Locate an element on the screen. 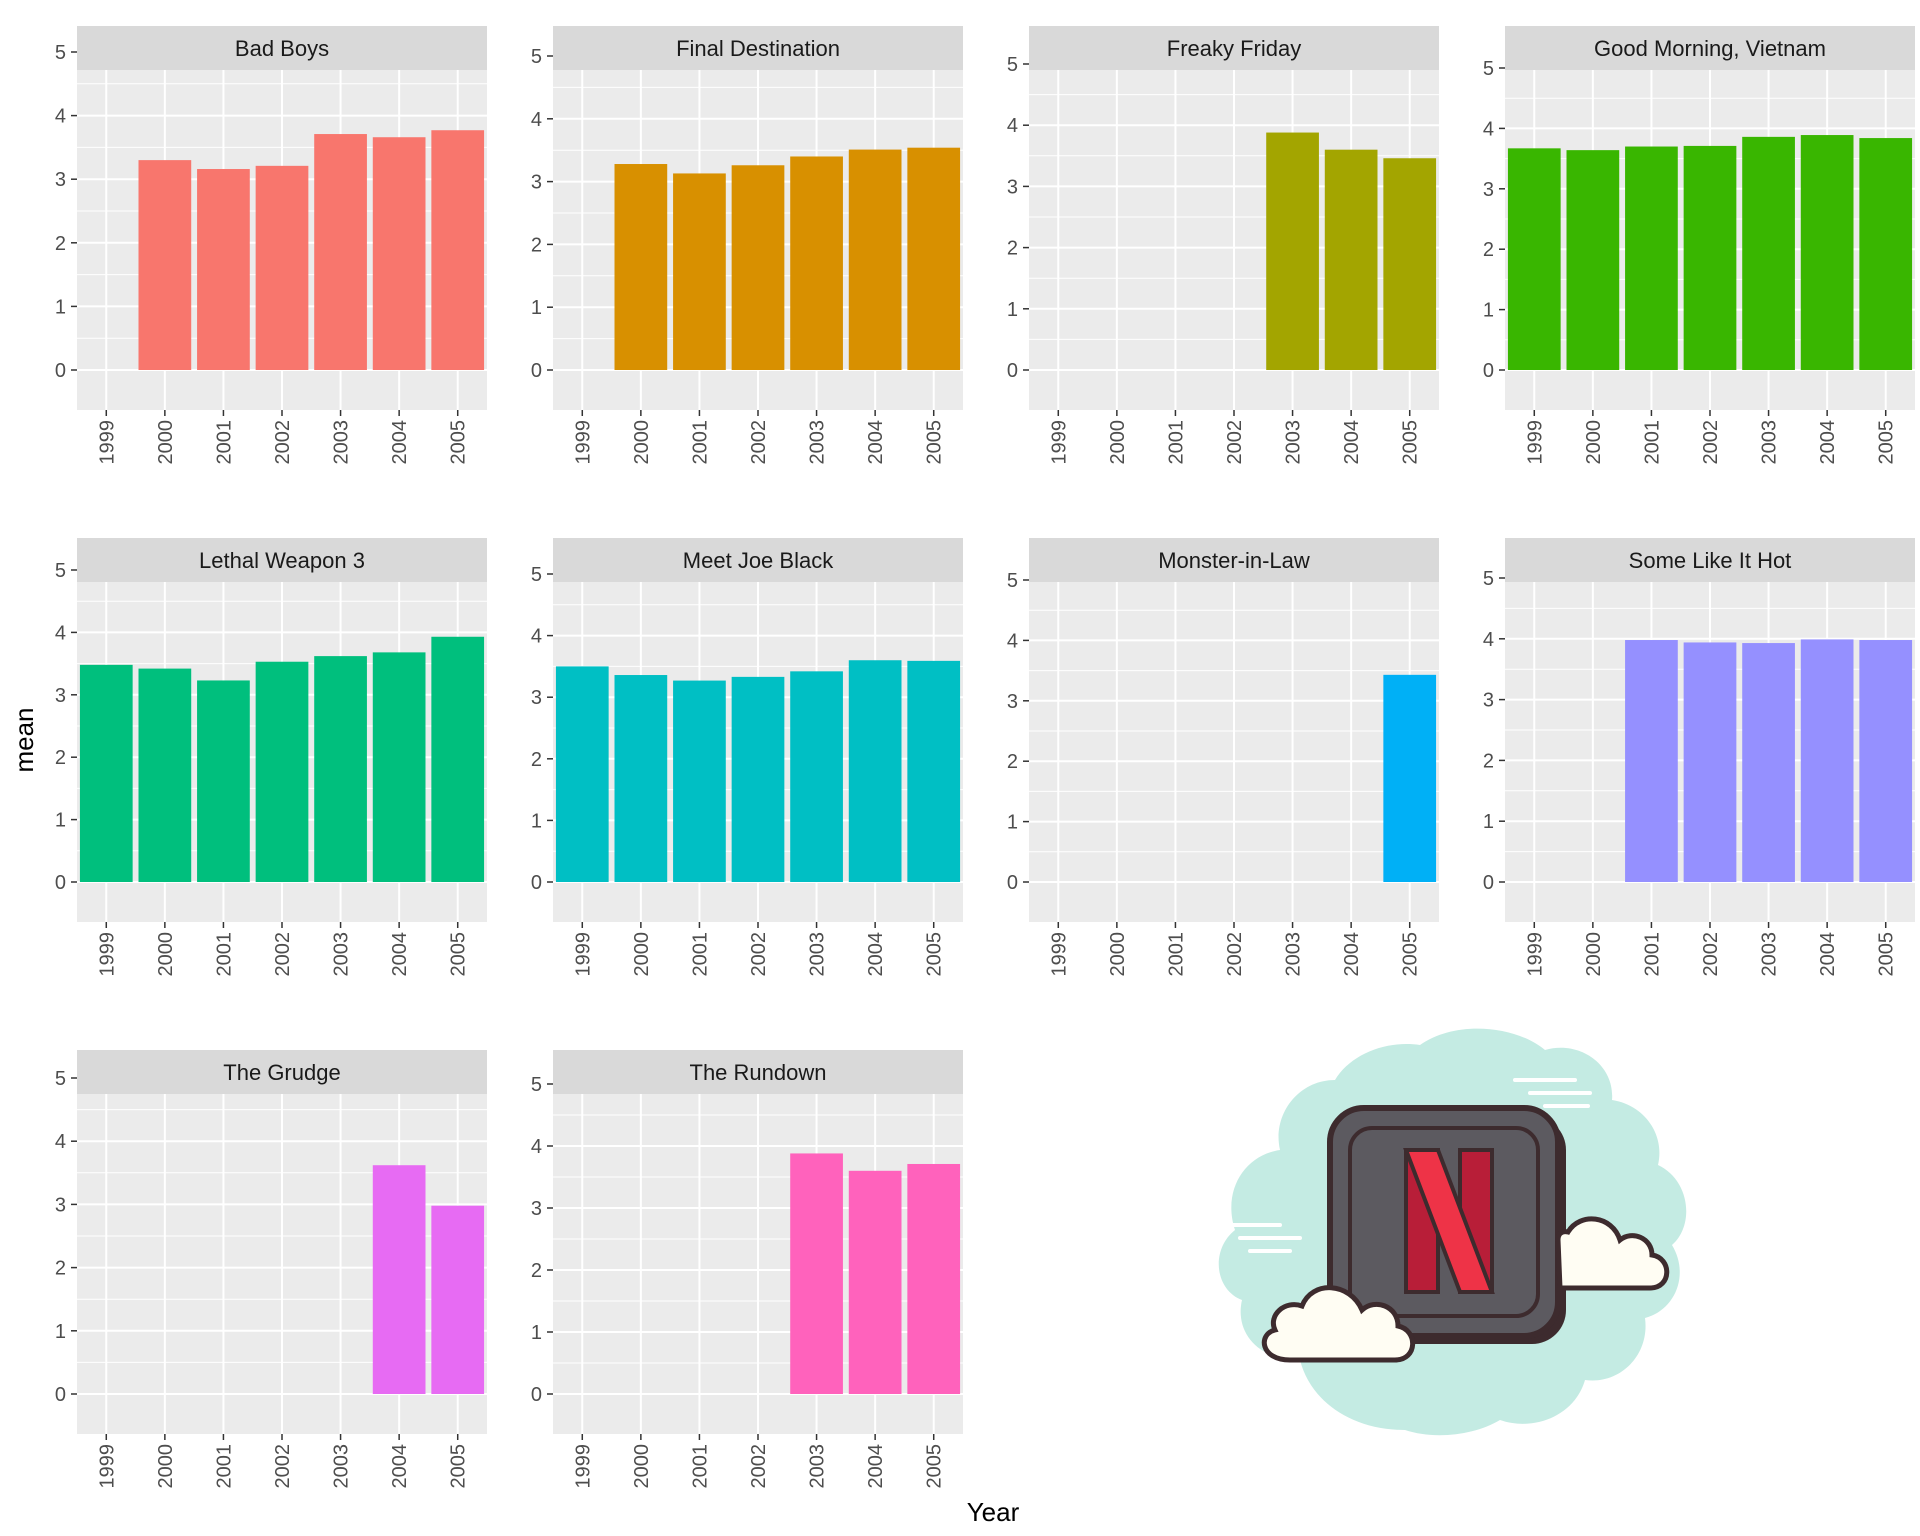  y-axis-title: mean is located at coordinates (24, 739).